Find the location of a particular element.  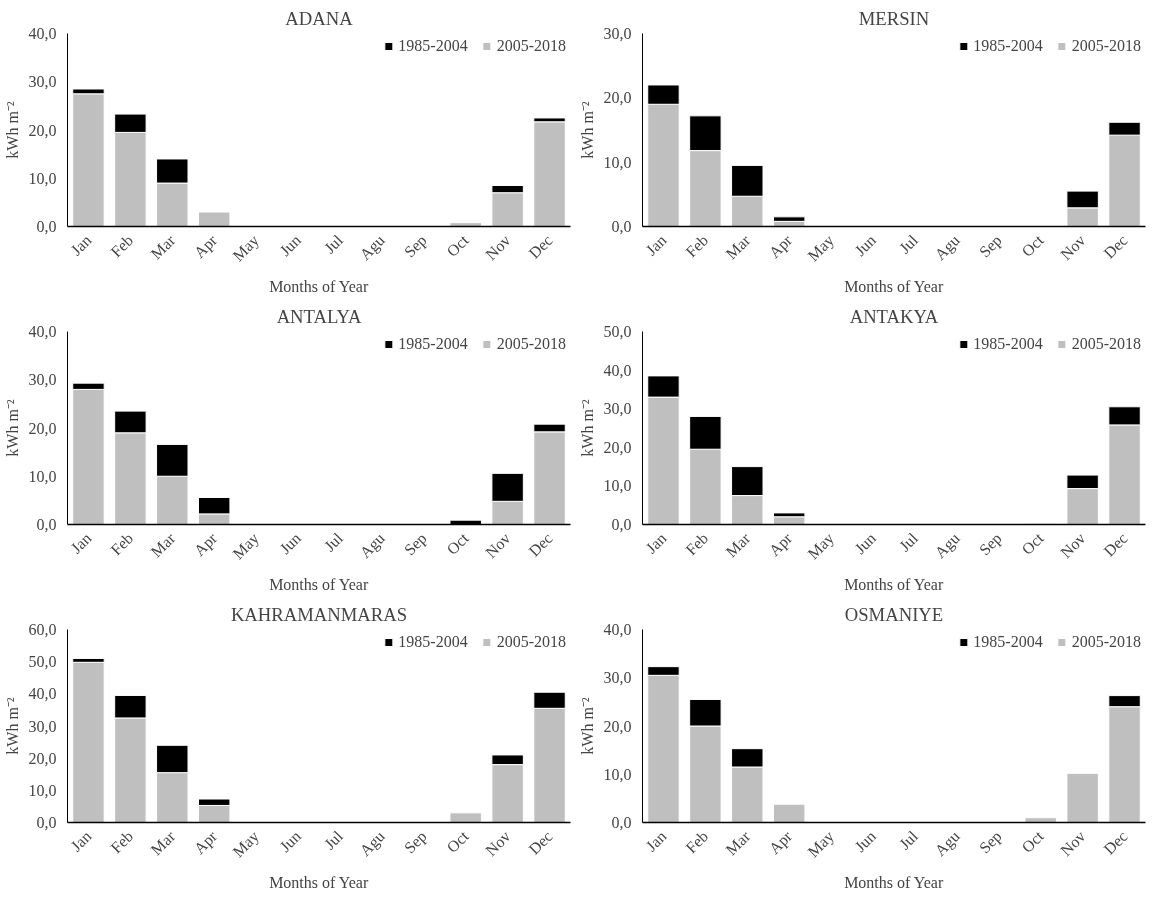

chart-title: MERSIN is located at coordinates (894, 18).